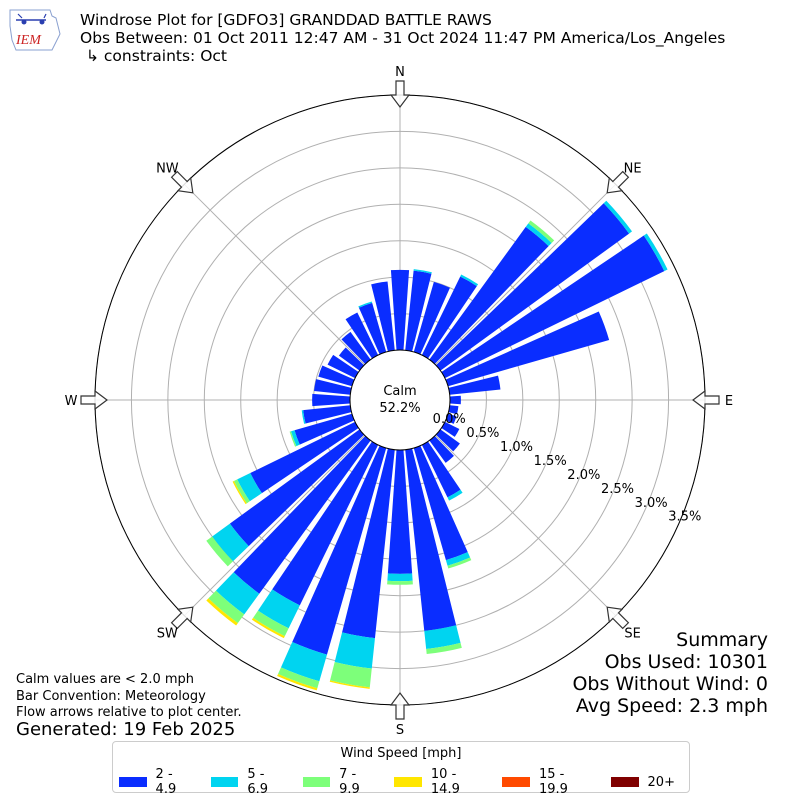 This screenshot has width=800, height=800. What do you see at coordinates (549, 782) in the screenshot?
I see `legend-item: 15 - 19.9` at bounding box center [549, 782].